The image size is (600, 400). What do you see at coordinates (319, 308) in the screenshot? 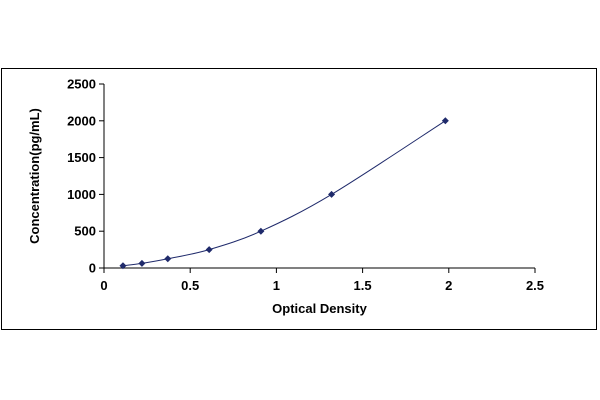
I see `x-axis-title: Optical Density` at bounding box center [319, 308].